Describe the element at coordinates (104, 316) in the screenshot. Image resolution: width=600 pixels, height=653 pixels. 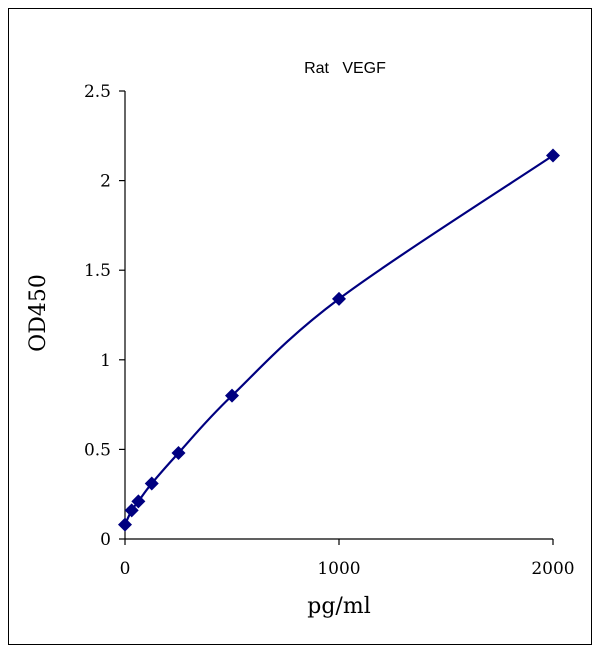
I see `y-axis-ticks: 0 0.5 1 1.5 2 2.5` at that location.